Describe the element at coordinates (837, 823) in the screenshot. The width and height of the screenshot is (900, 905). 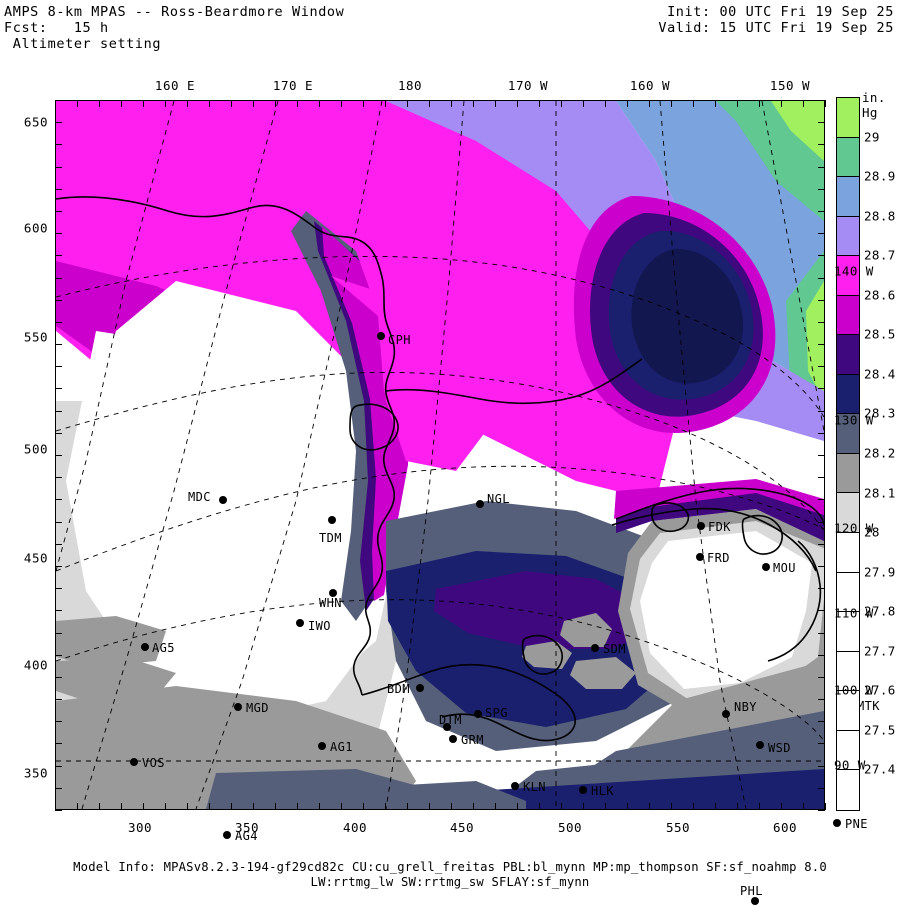
I see `station-marker-pne` at that location.